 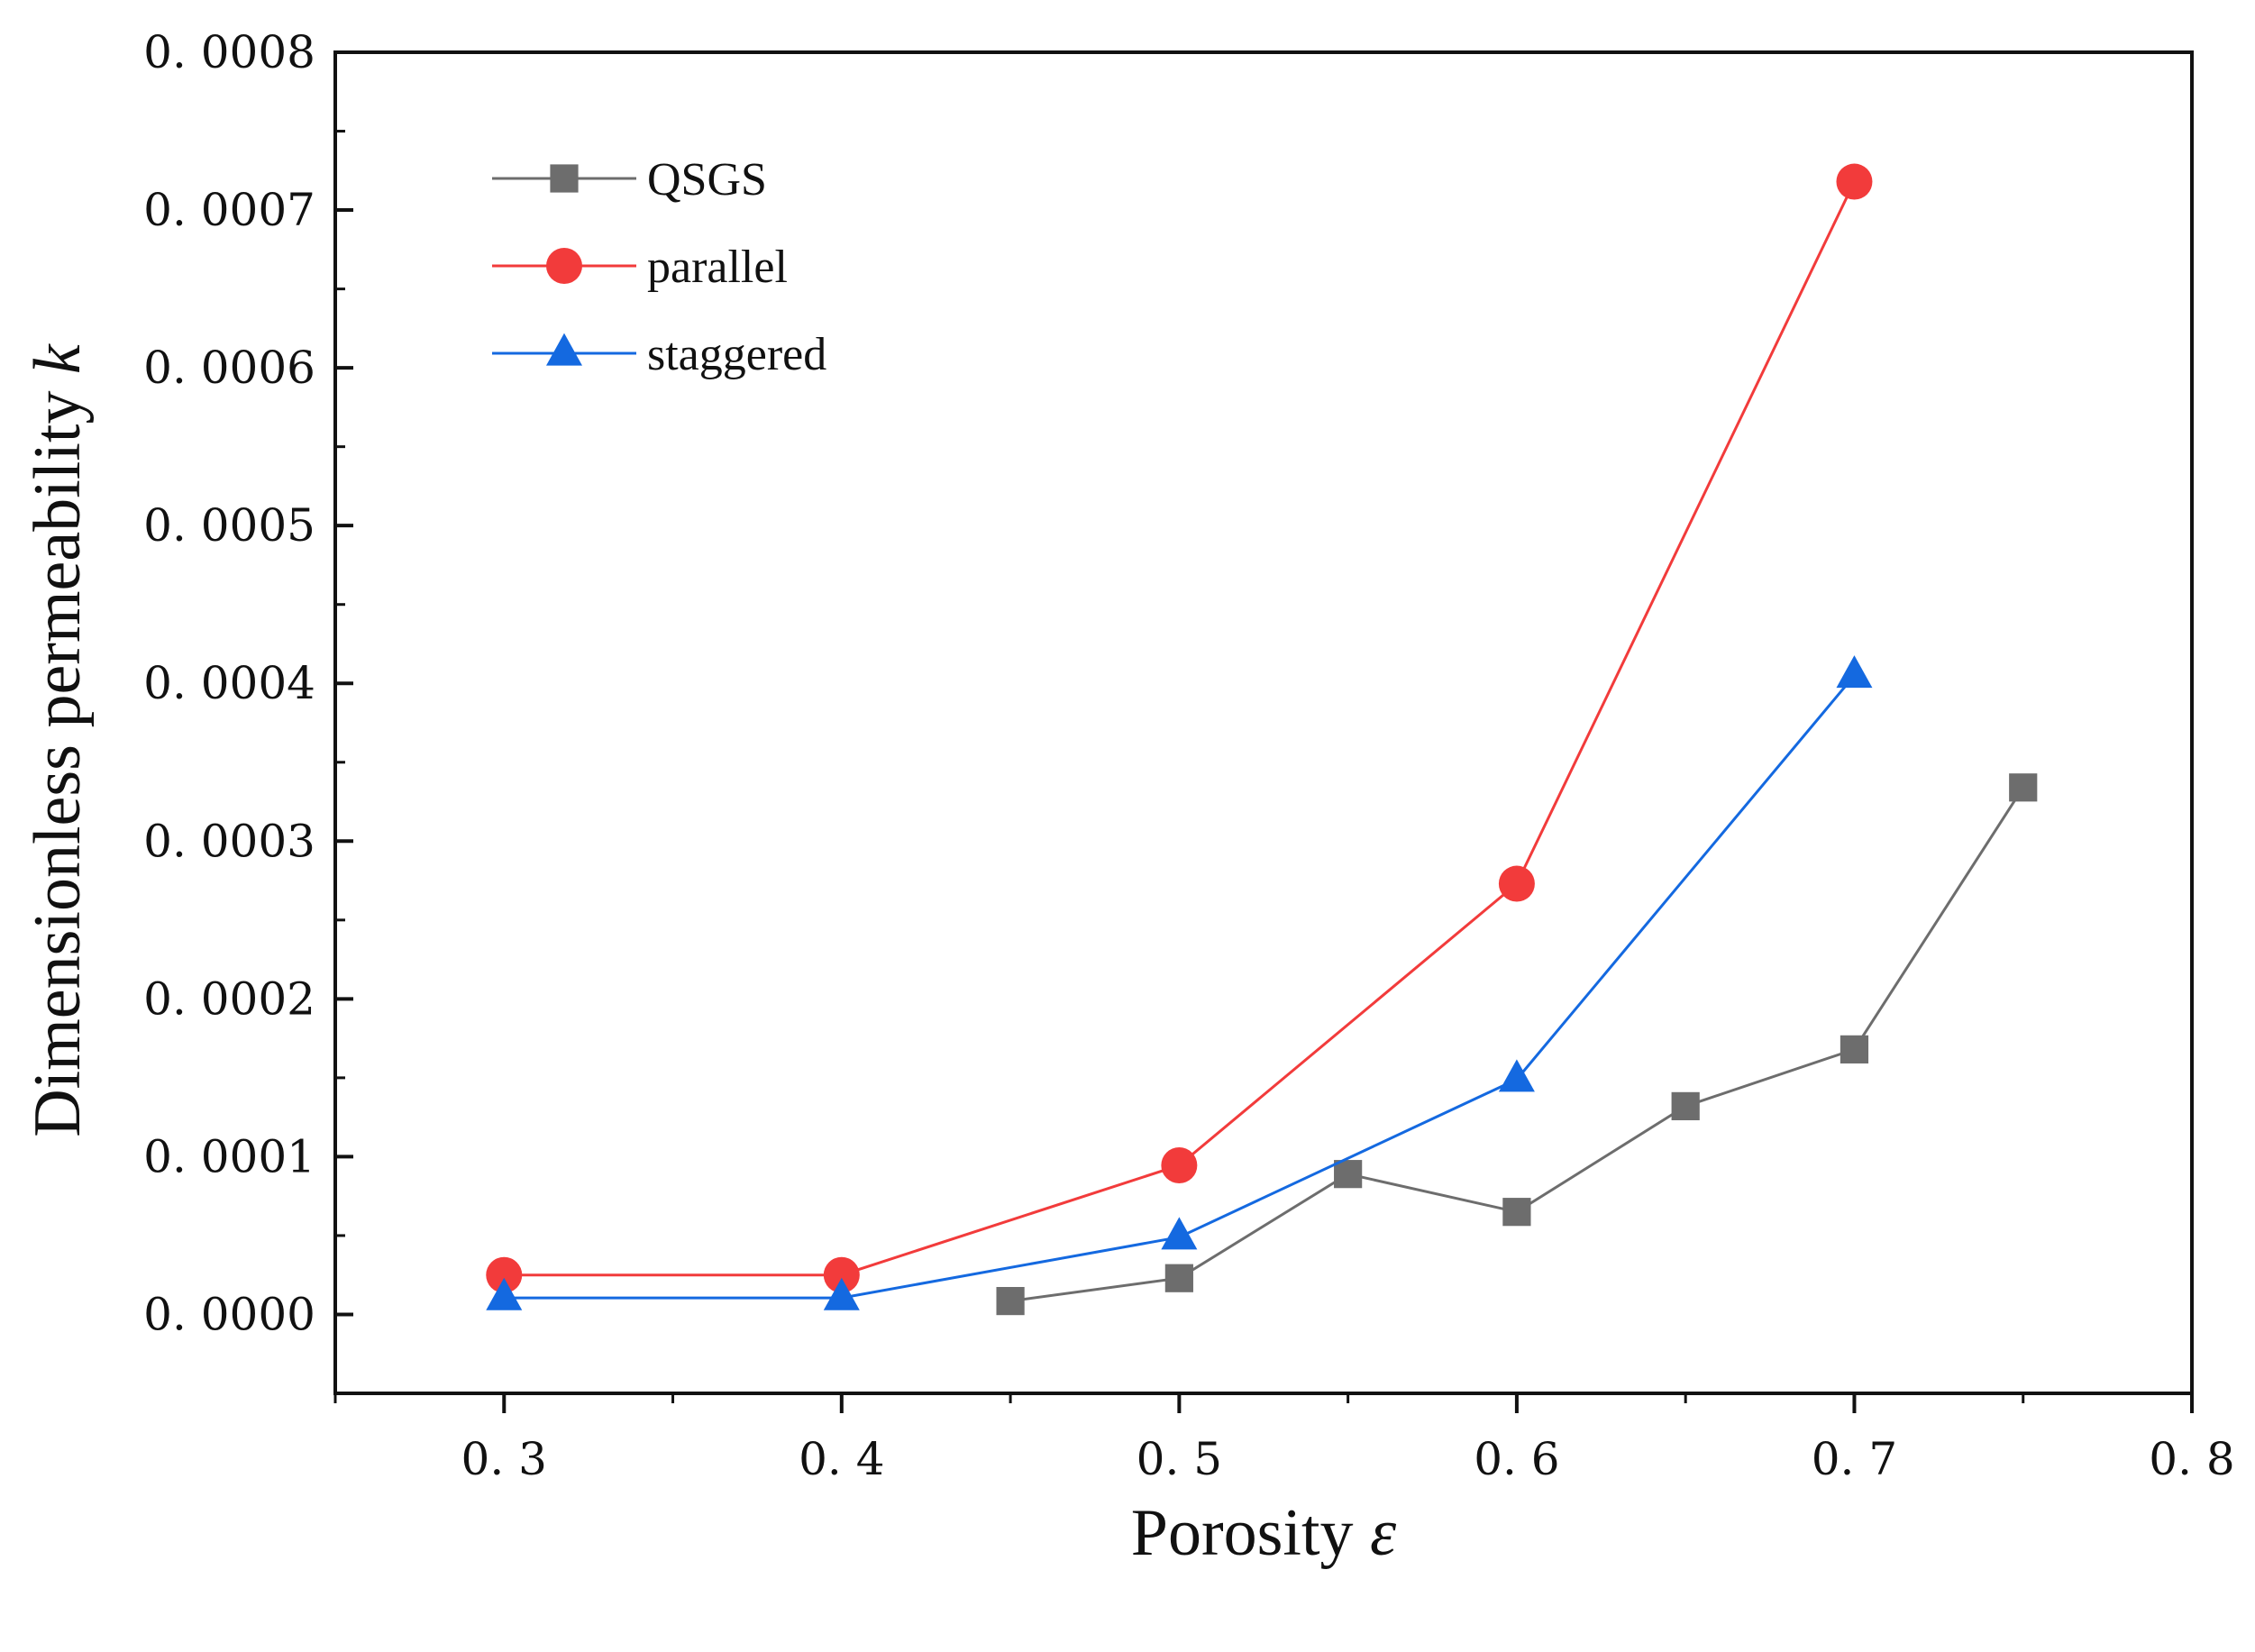 I want to click on x-tick-label: 0. 6, so click(x=1517, y=1459).